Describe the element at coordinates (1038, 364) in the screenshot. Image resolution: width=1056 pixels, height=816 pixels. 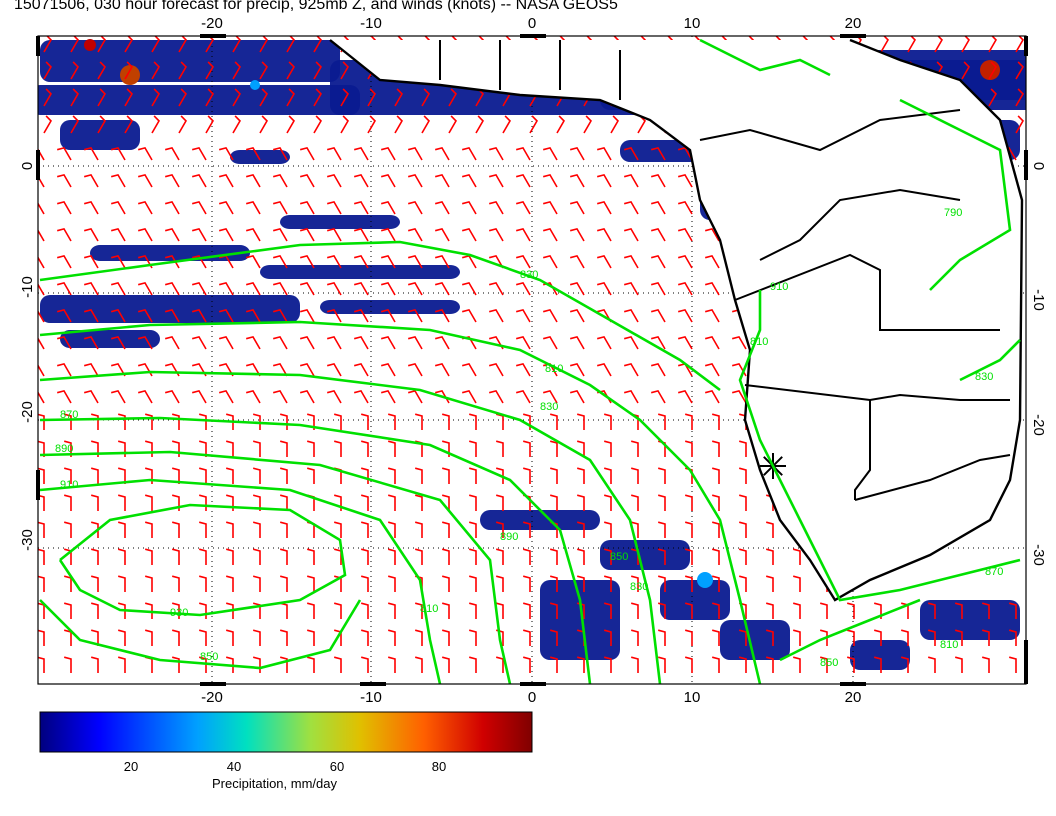
I see `right-lat-labels: 0 -10 -20 -30` at that location.